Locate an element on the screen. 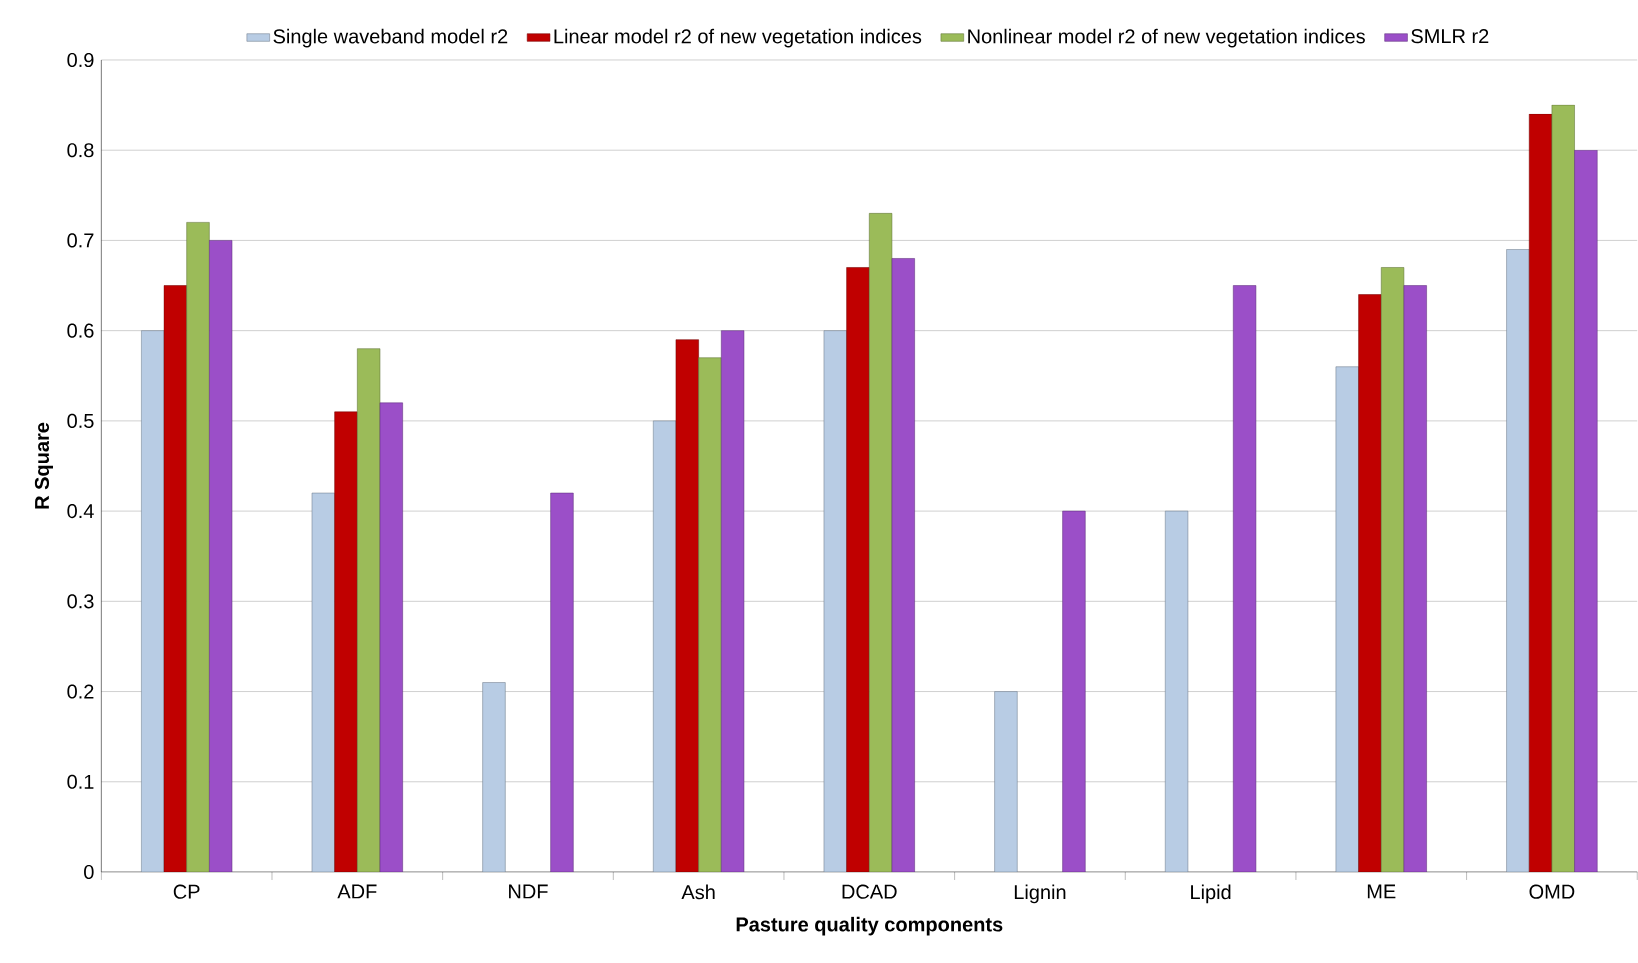 The image size is (1638, 963). x-tick-label: ME is located at coordinates (1381, 891).